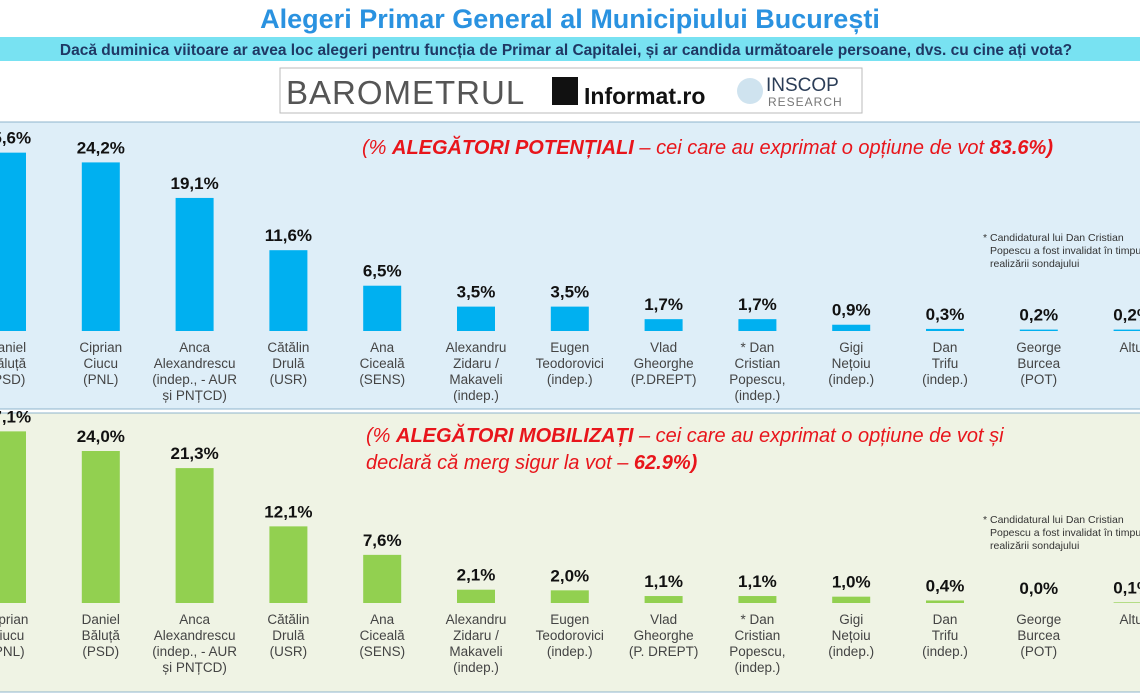 The width and height of the screenshot is (1140, 694). I want to click on logo-barometrul: BAROMETRUL, so click(405, 92).